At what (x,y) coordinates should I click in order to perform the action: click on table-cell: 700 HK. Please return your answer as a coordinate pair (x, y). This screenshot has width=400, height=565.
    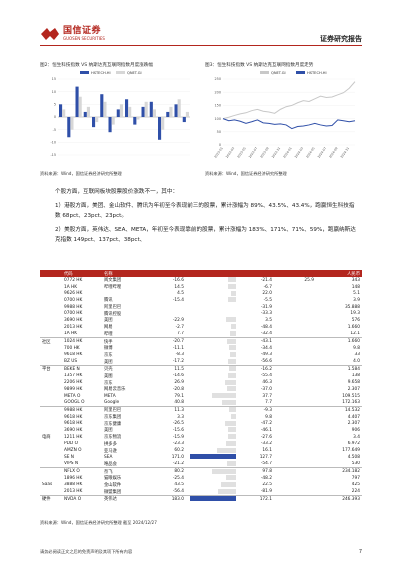
    Looking at the image, I should click on (72, 348).